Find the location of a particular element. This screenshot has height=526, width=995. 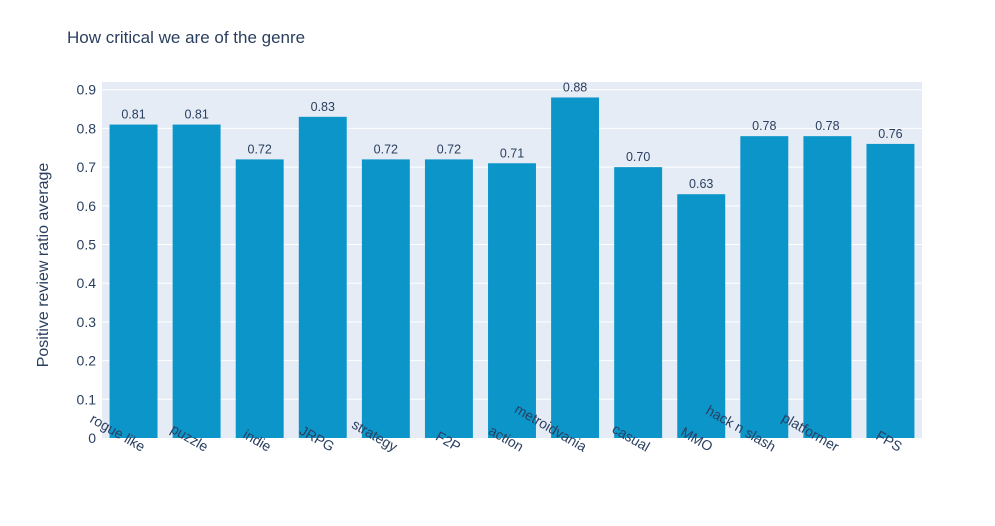

y-tick-label: 0.4 is located at coordinates (87, 283).